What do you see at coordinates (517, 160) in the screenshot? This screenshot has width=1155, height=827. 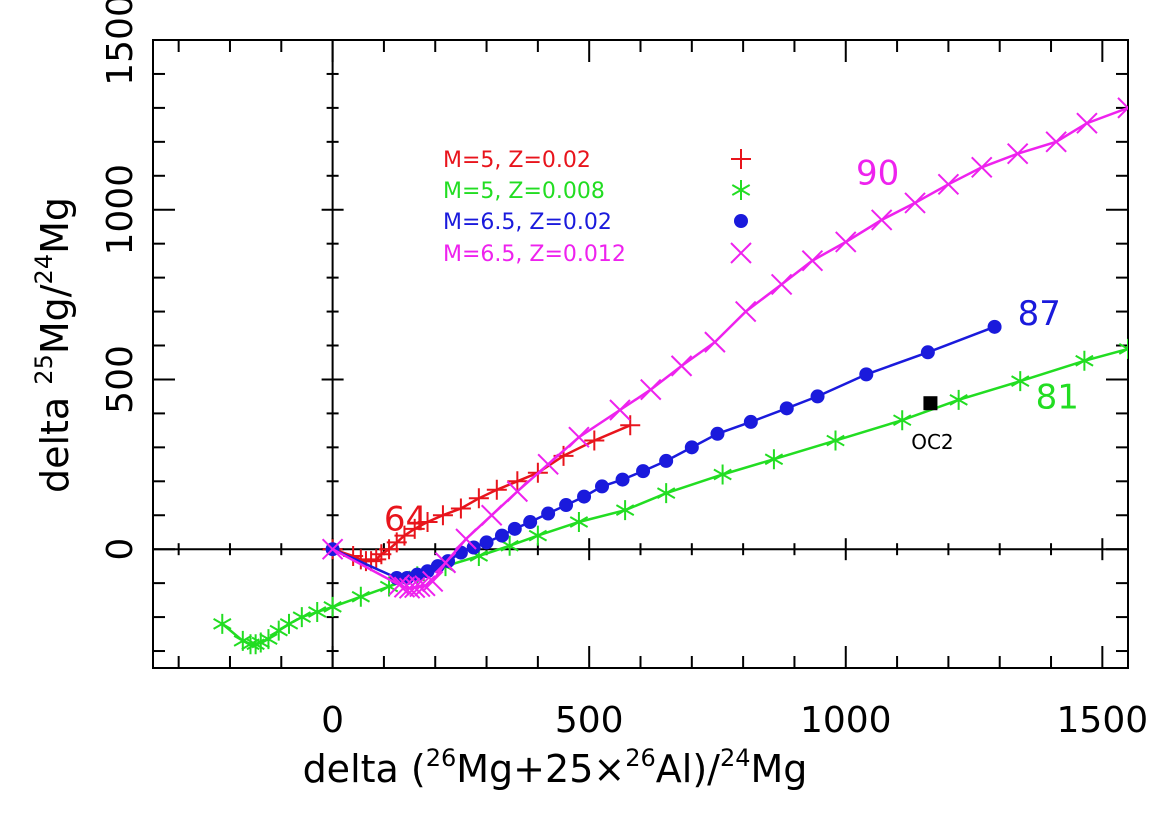 I see `legend-label: M=5, Z=0.02` at bounding box center [517, 160].